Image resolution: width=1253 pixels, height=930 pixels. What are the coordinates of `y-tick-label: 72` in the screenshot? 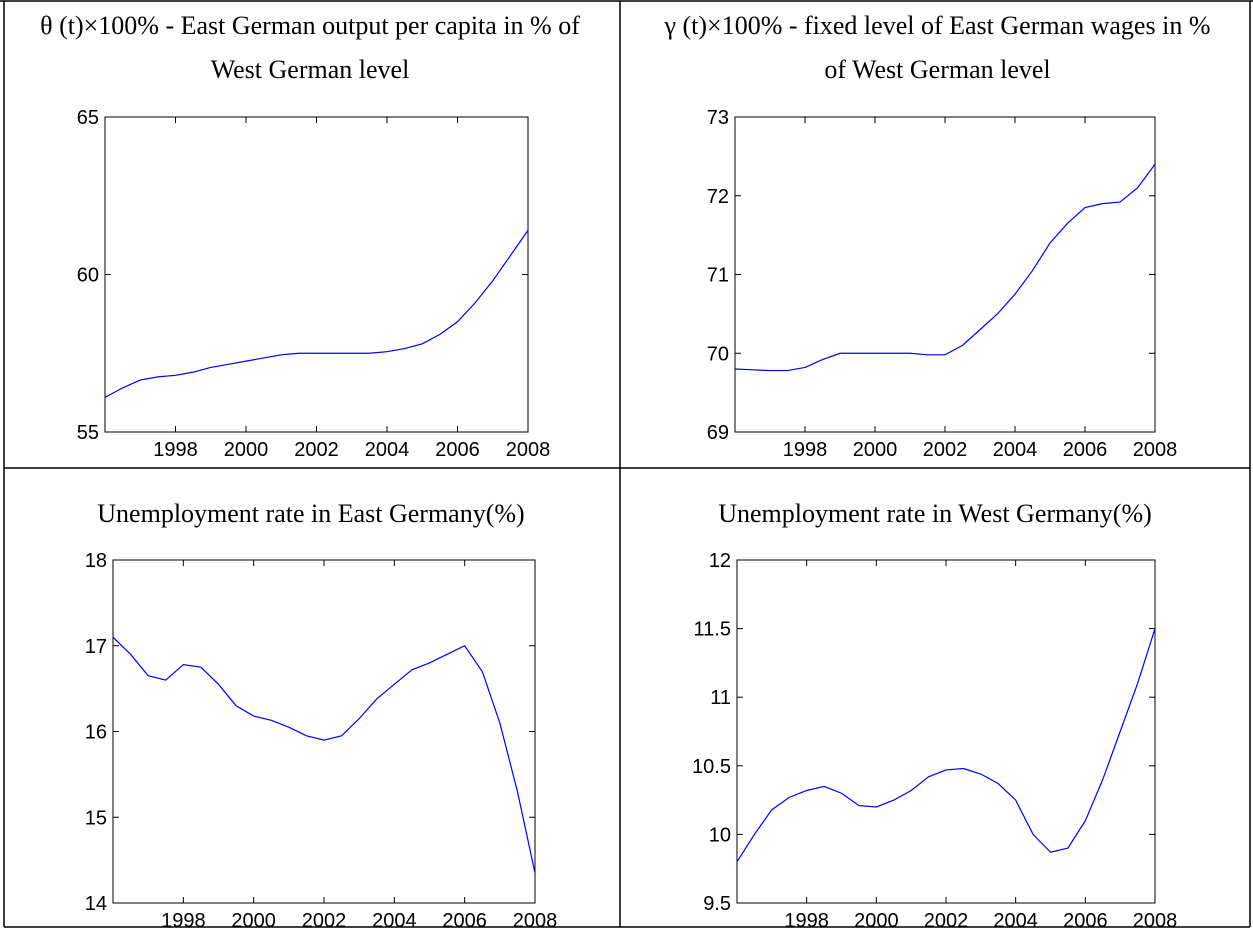 It's located at (718, 197).